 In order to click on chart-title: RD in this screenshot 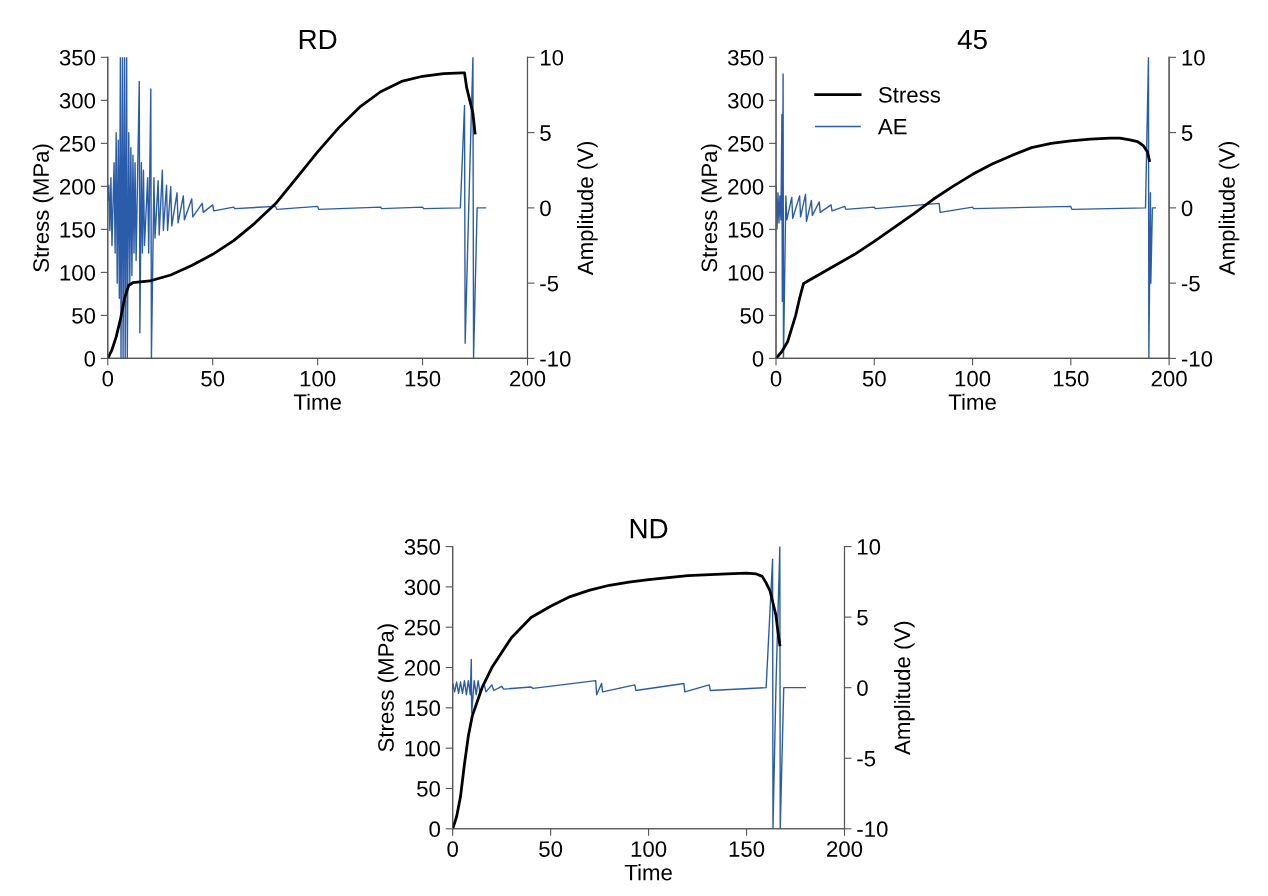, I will do `click(318, 39)`.